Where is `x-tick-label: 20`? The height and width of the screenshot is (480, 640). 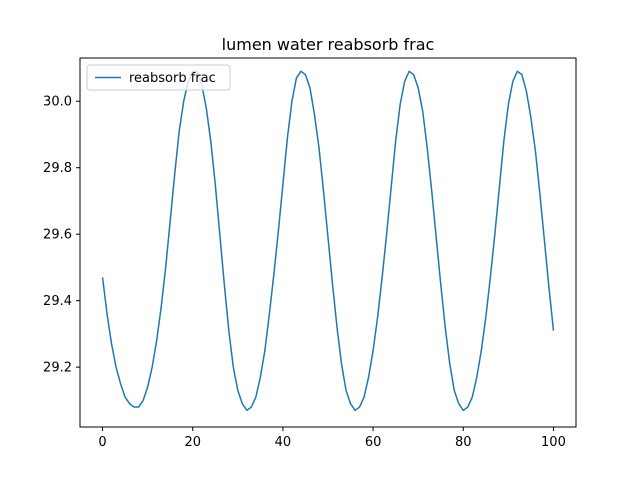
x-tick-label: 20 is located at coordinates (192, 442).